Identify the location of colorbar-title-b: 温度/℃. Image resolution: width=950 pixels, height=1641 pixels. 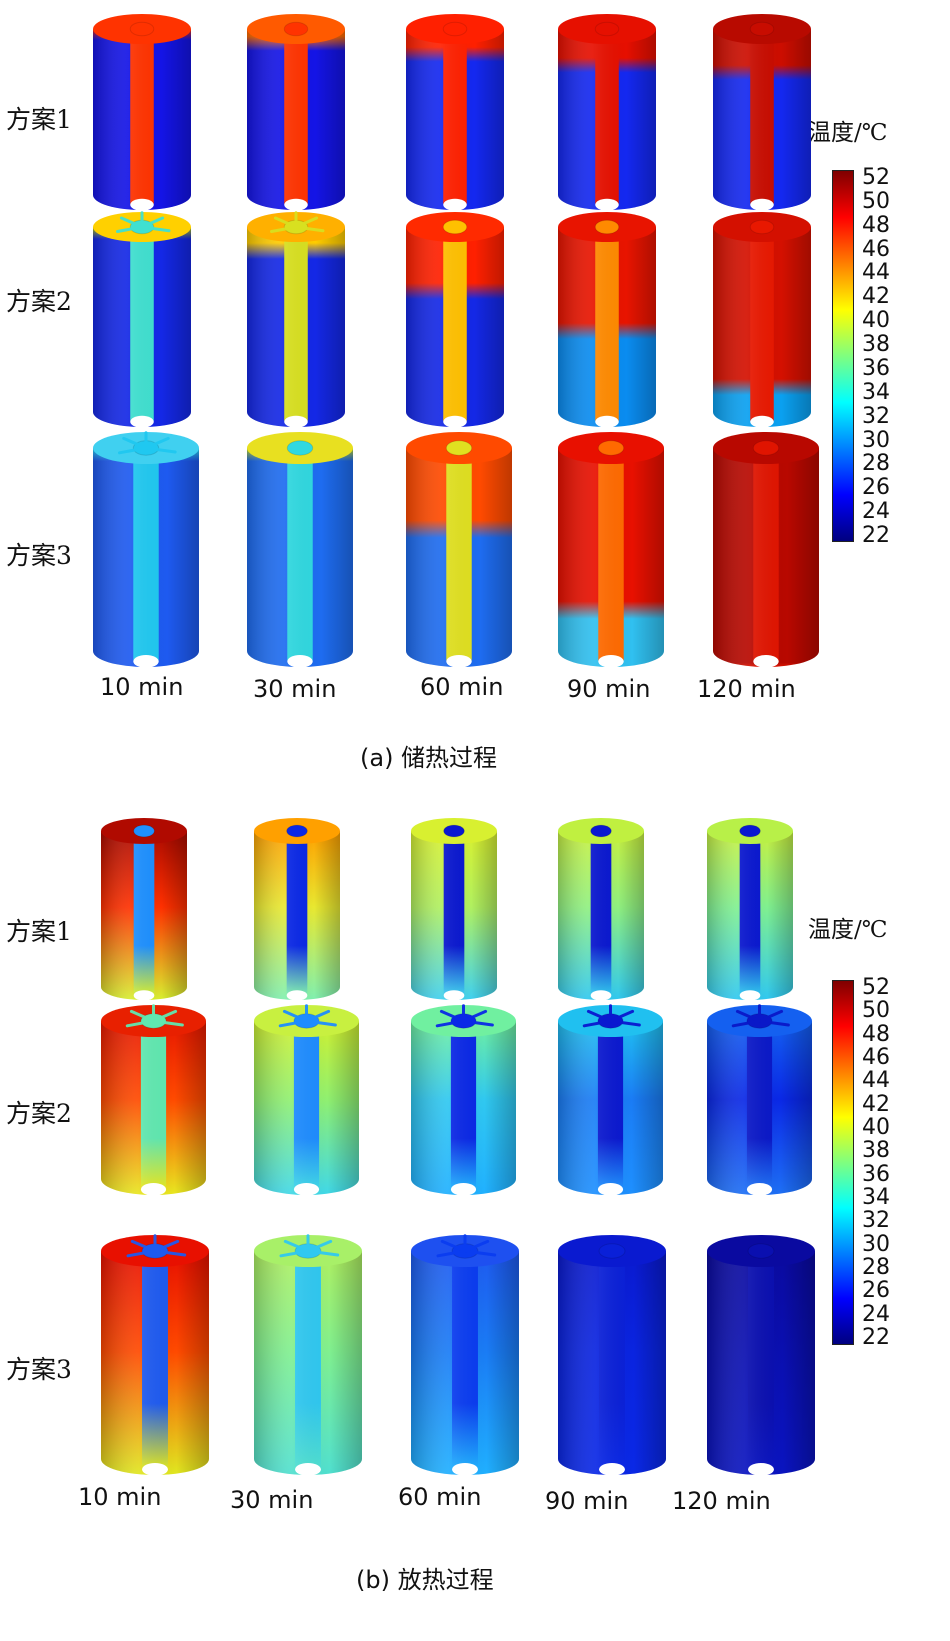
(848, 930).